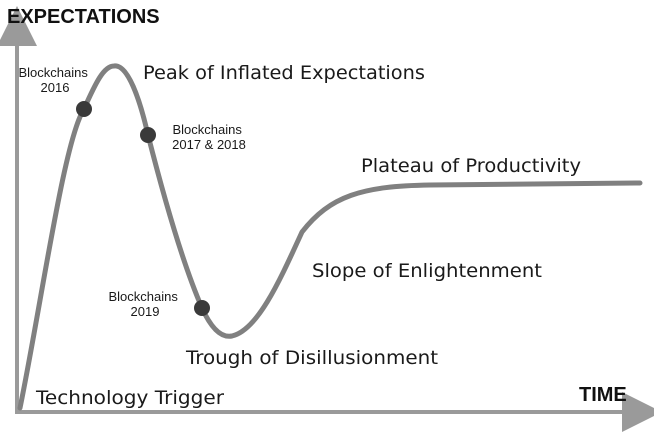 Image resolution: width=654 pixels, height=433 pixels. What do you see at coordinates (148, 135) in the screenshot?
I see `marker-dot-2017-2018` at bounding box center [148, 135].